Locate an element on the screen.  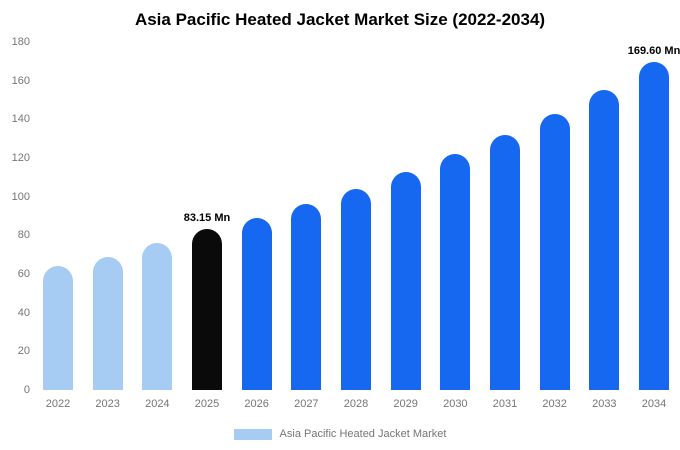
x-tick-label: 2022 is located at coordinates (58, 404).